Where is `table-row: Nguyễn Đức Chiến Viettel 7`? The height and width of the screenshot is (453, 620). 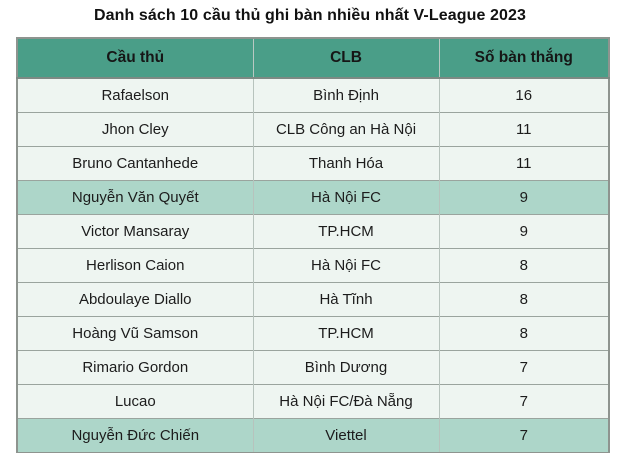
table-row: Nguyễn Đức Chiến Viettel 7 is located at coordinates (313, 435).